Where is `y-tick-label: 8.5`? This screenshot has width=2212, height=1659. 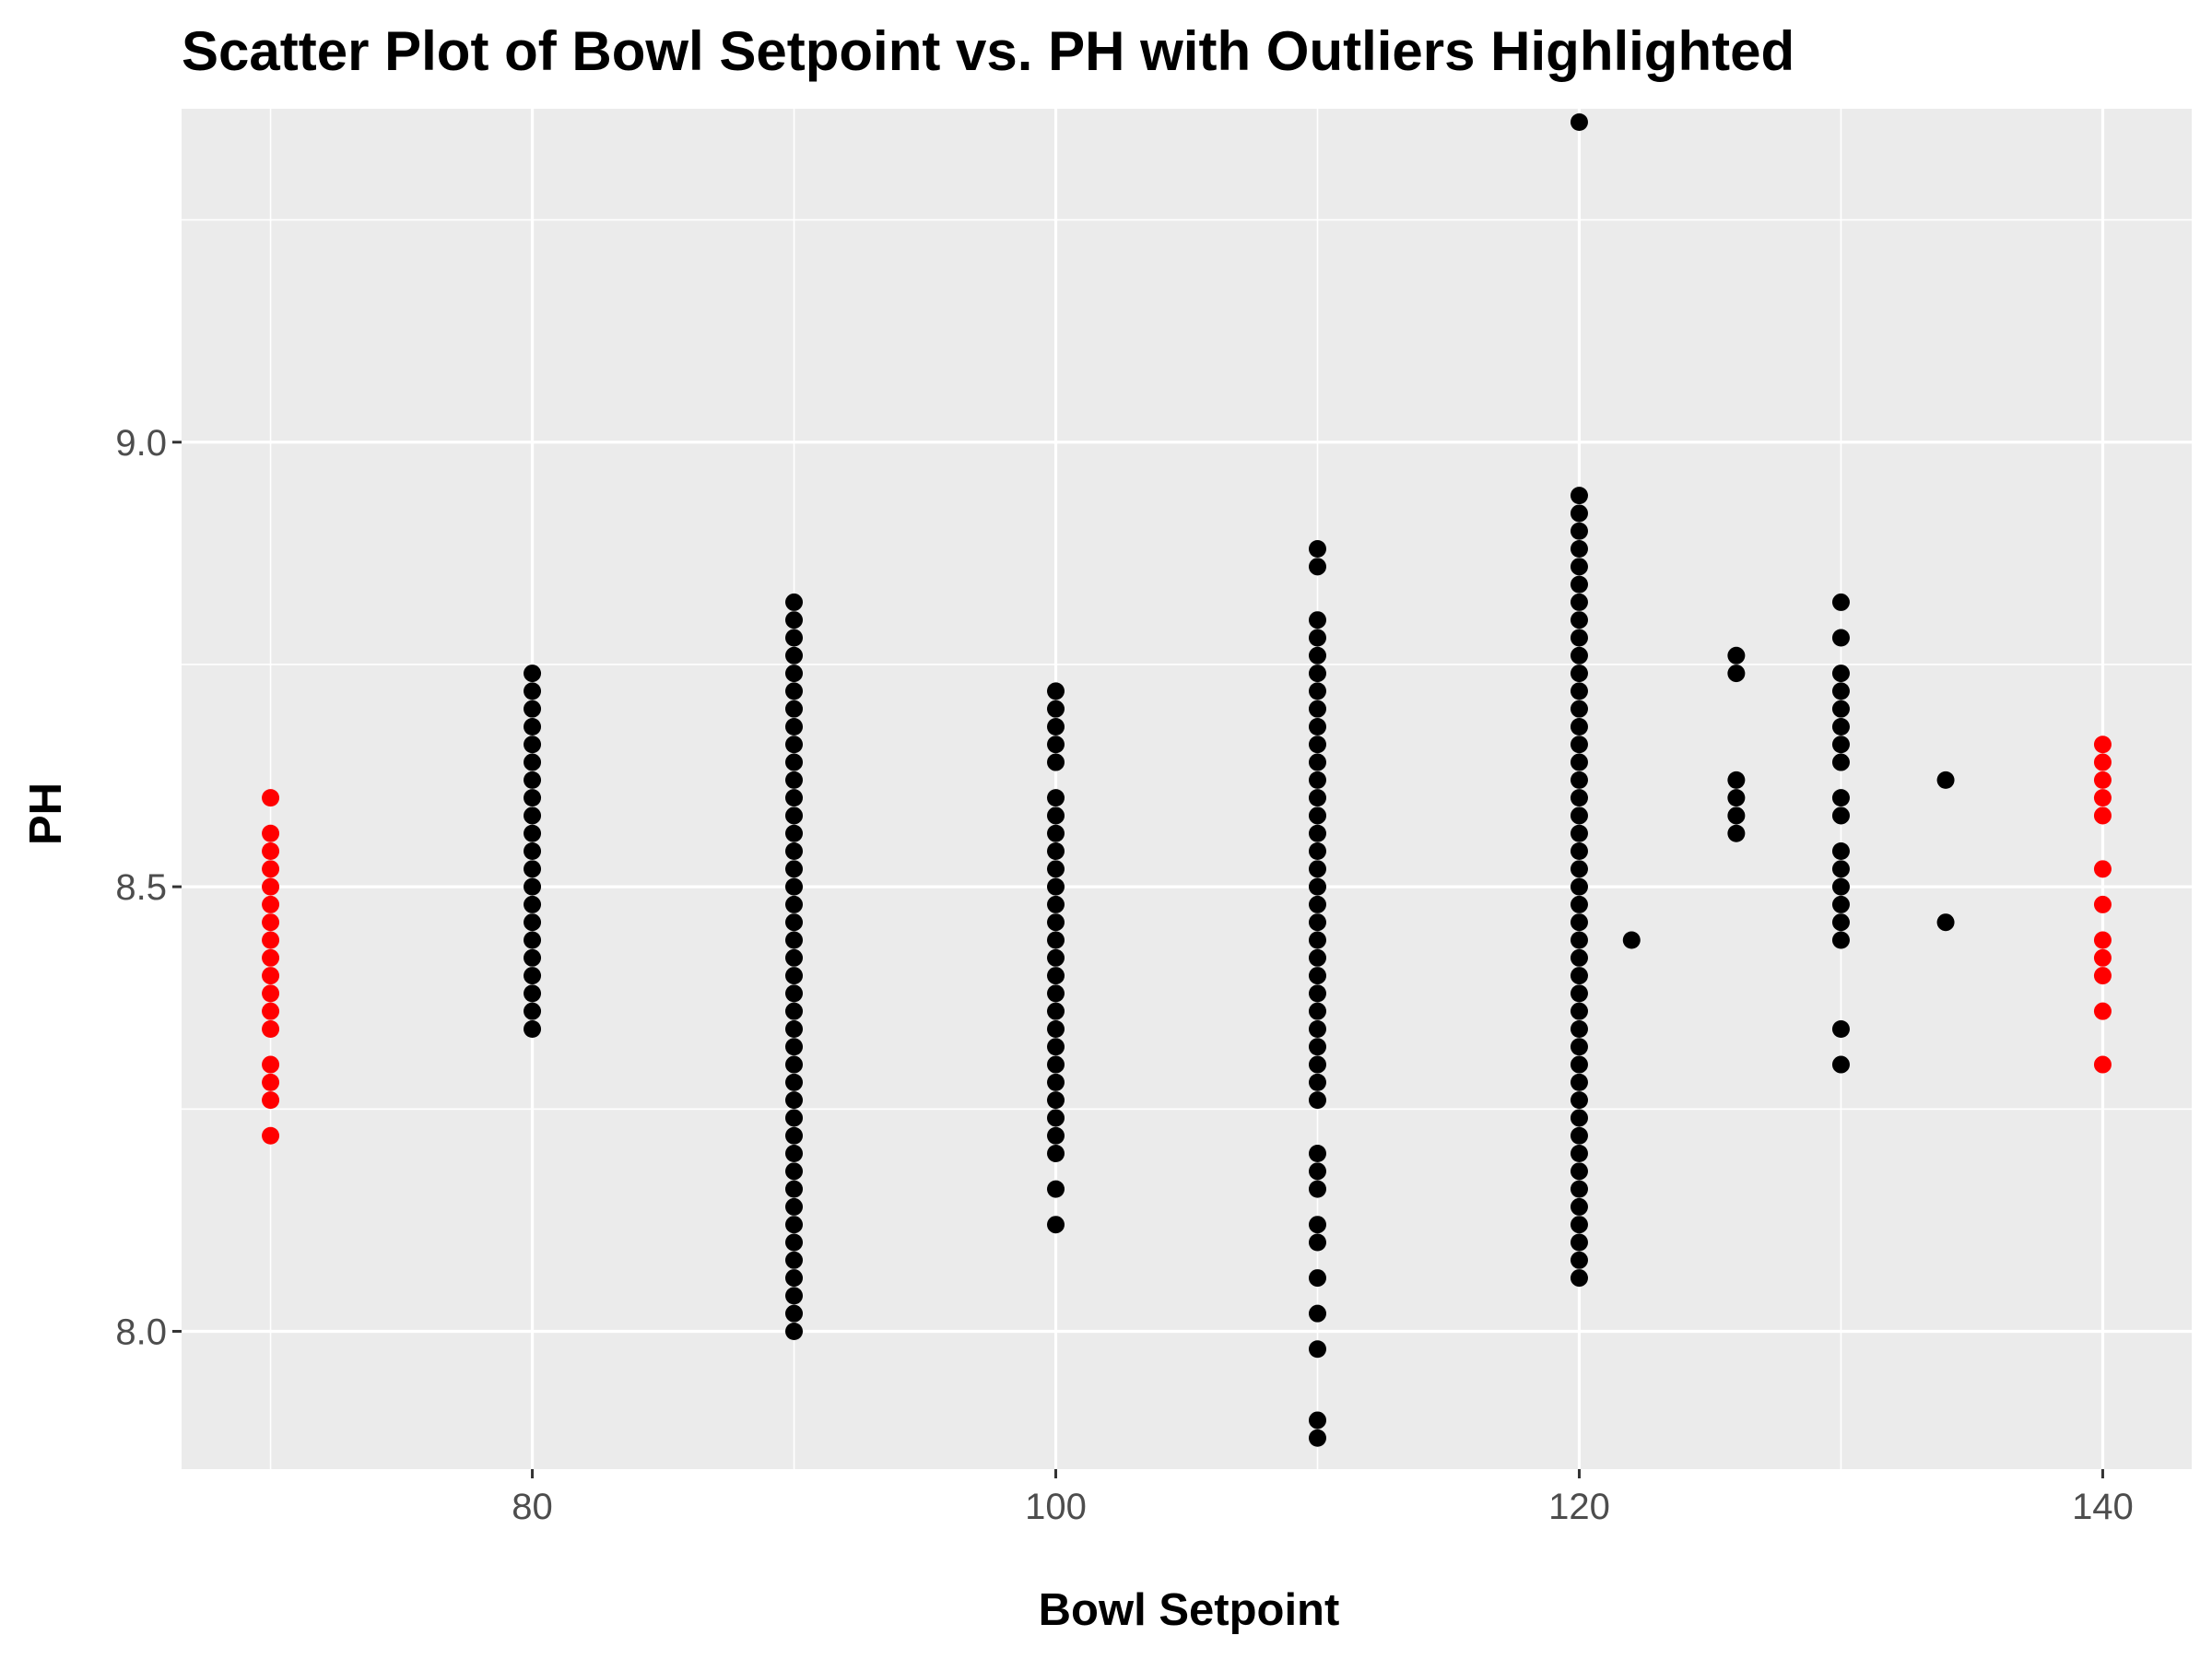 y-tick-label: 8.5 is located at coordinates (141, 887).